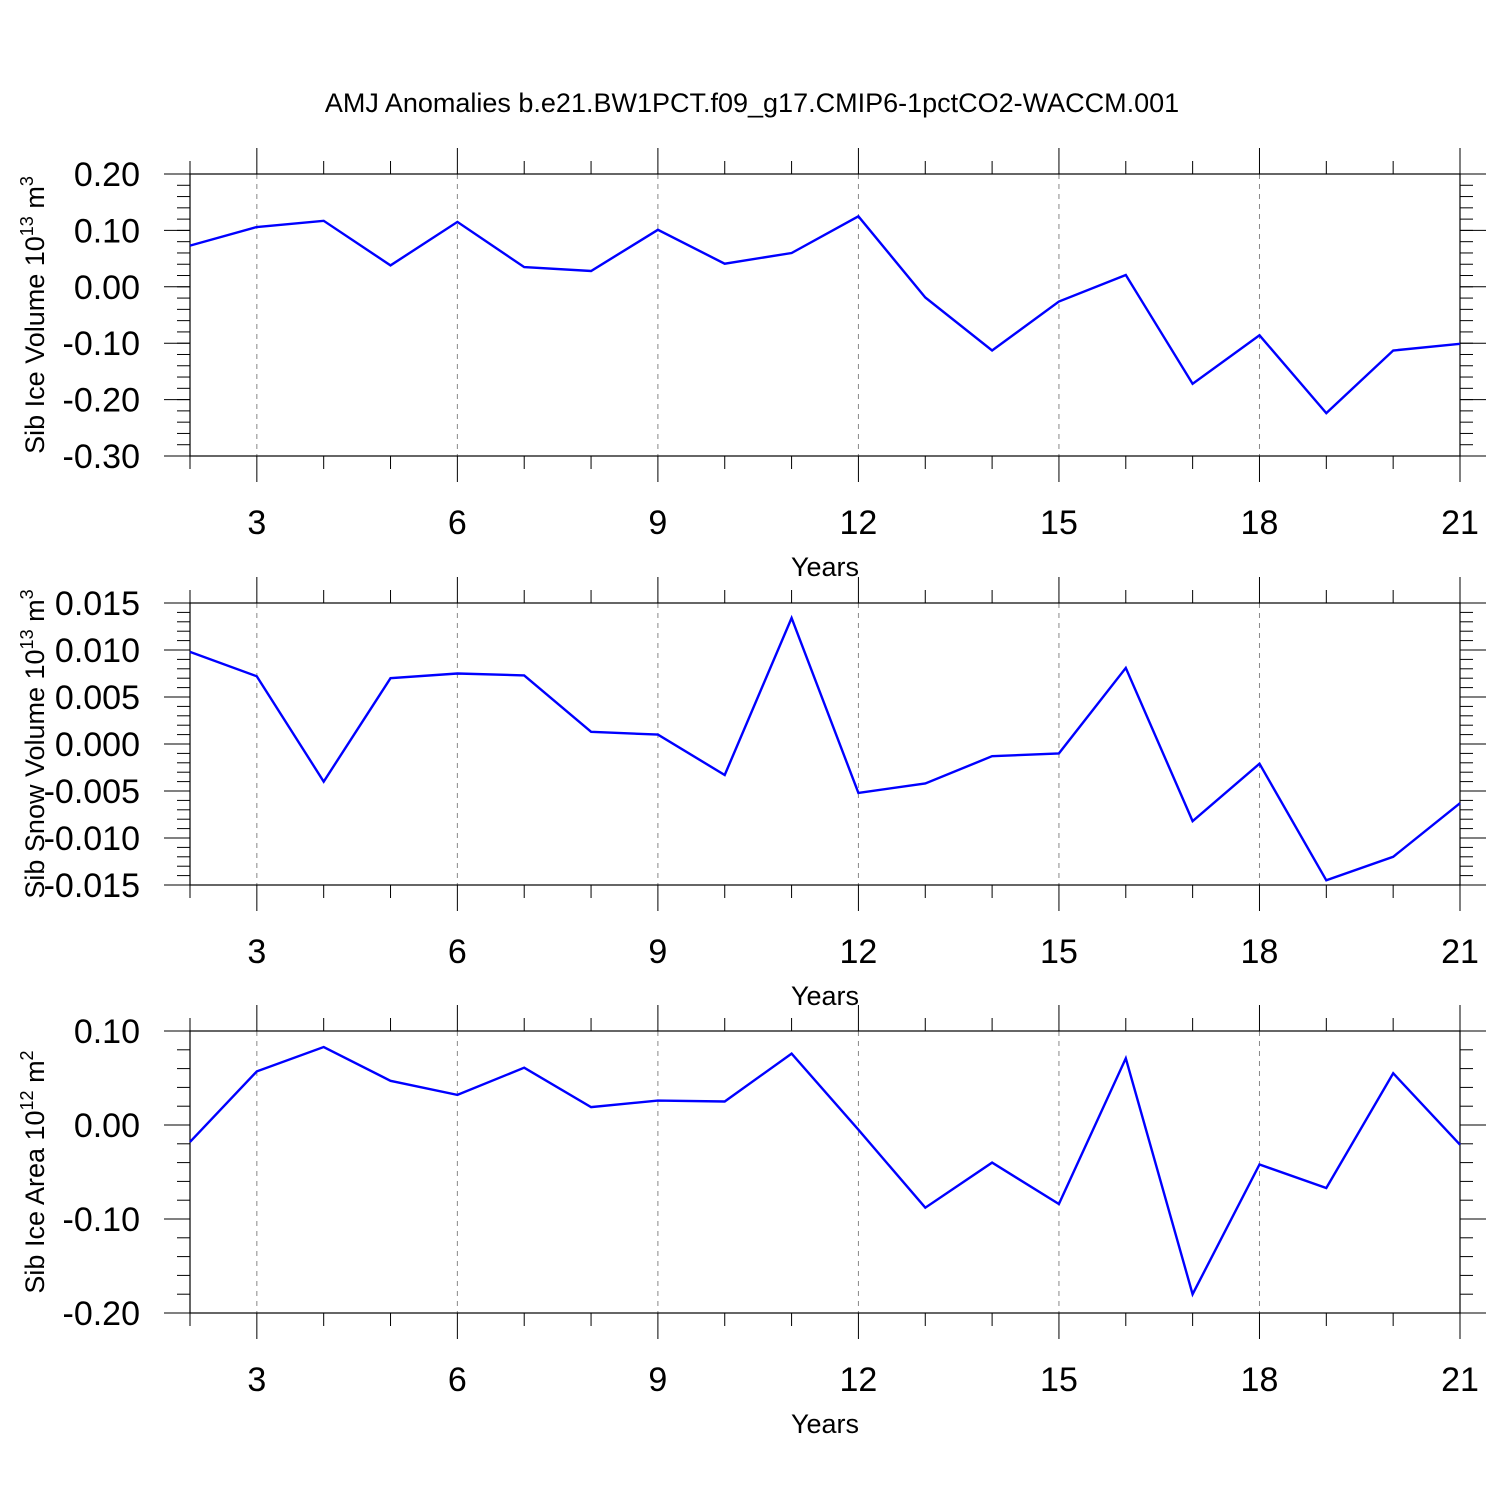 Image resolution: width=1500 pixels, height=1500 pixels. I want to click on y-tick-label: 0.000, so click(97, 745).